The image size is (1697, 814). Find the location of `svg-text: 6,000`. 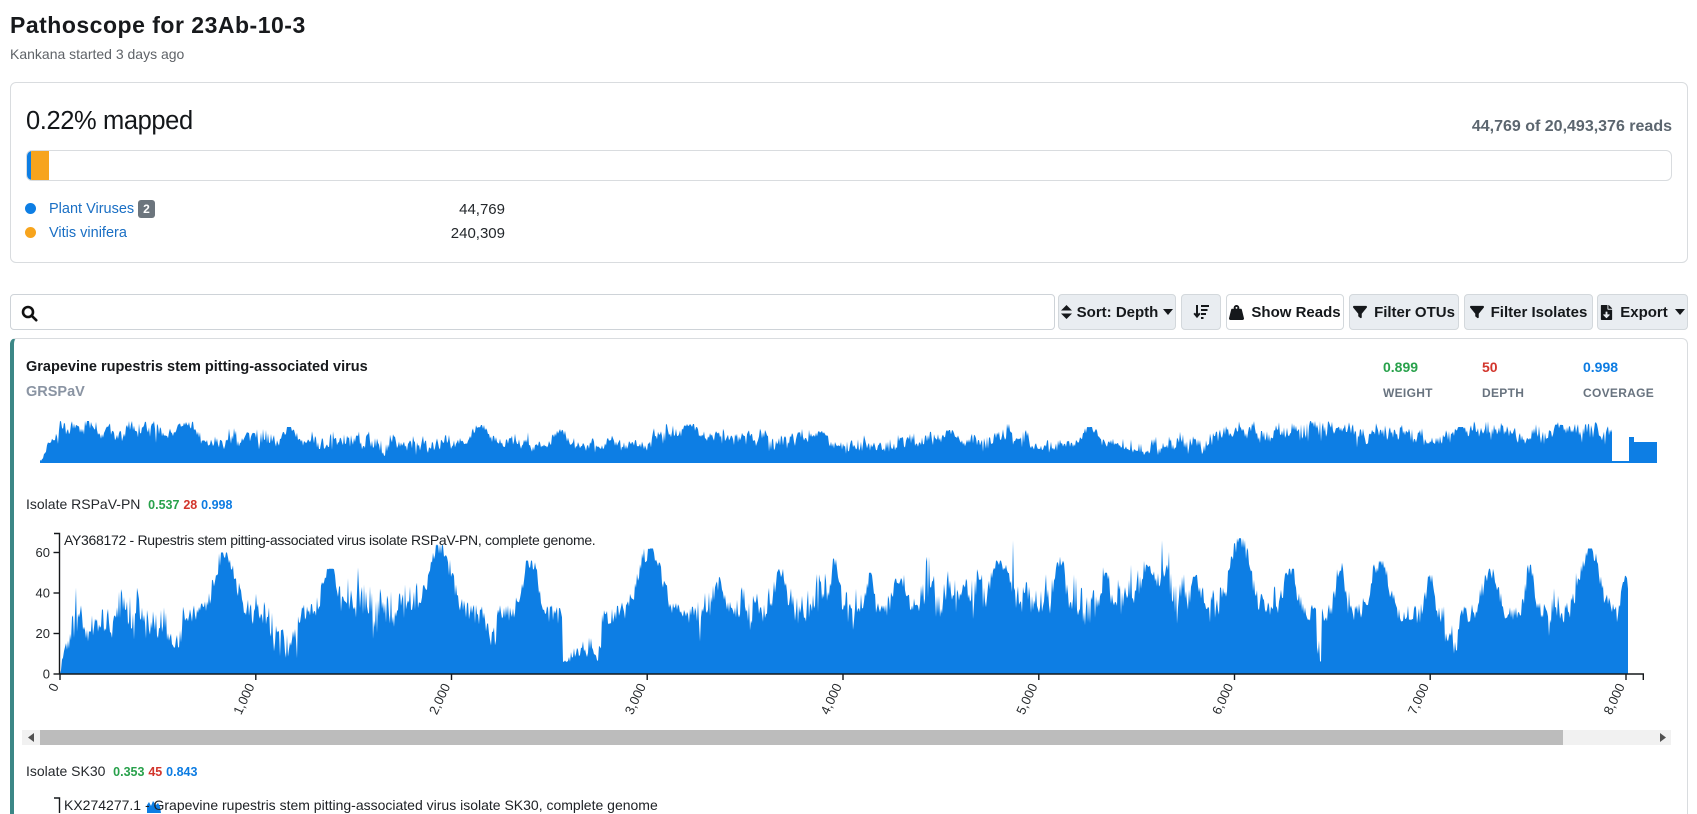

svg-text: 6,000 is located at coordinates (1222, 699).